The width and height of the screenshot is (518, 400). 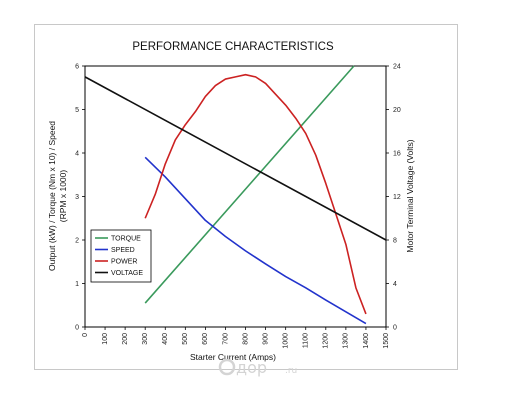 What do you see at coordinates (397, 197) in the screenshot?
I see `y2-tick-label: 12` at bounding box center [397, 197].